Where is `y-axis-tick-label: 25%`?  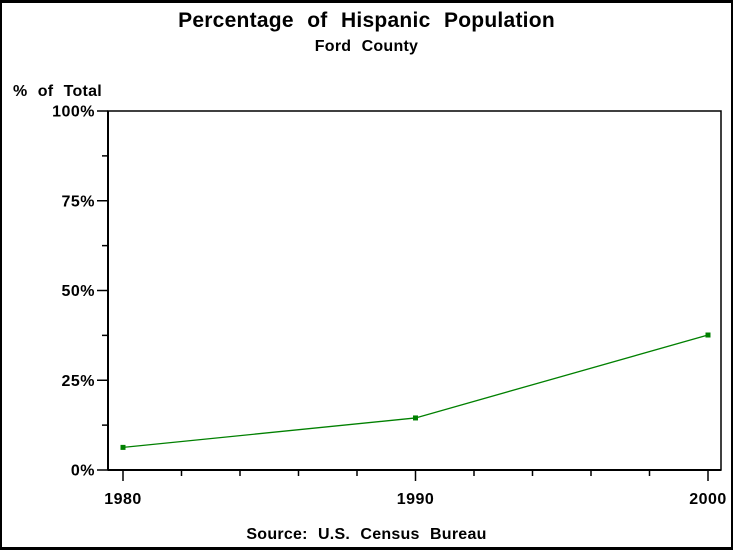 y-axis-tick-label: 25% is located at coordinates (78, 381).